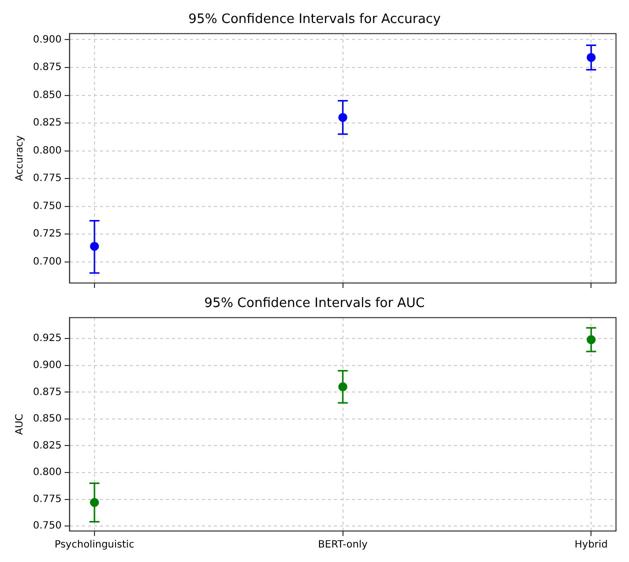 The width and height of the screenshot is (629, 562). I want to click on x-tick-label: Psycholinguistic, so click(94, 545).